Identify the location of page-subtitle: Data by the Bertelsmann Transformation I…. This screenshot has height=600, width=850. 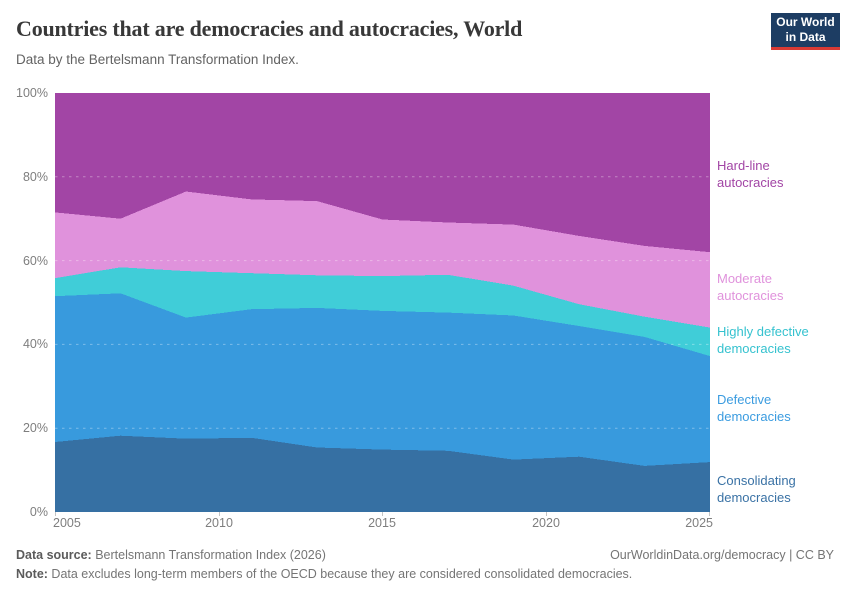
(157, 59).